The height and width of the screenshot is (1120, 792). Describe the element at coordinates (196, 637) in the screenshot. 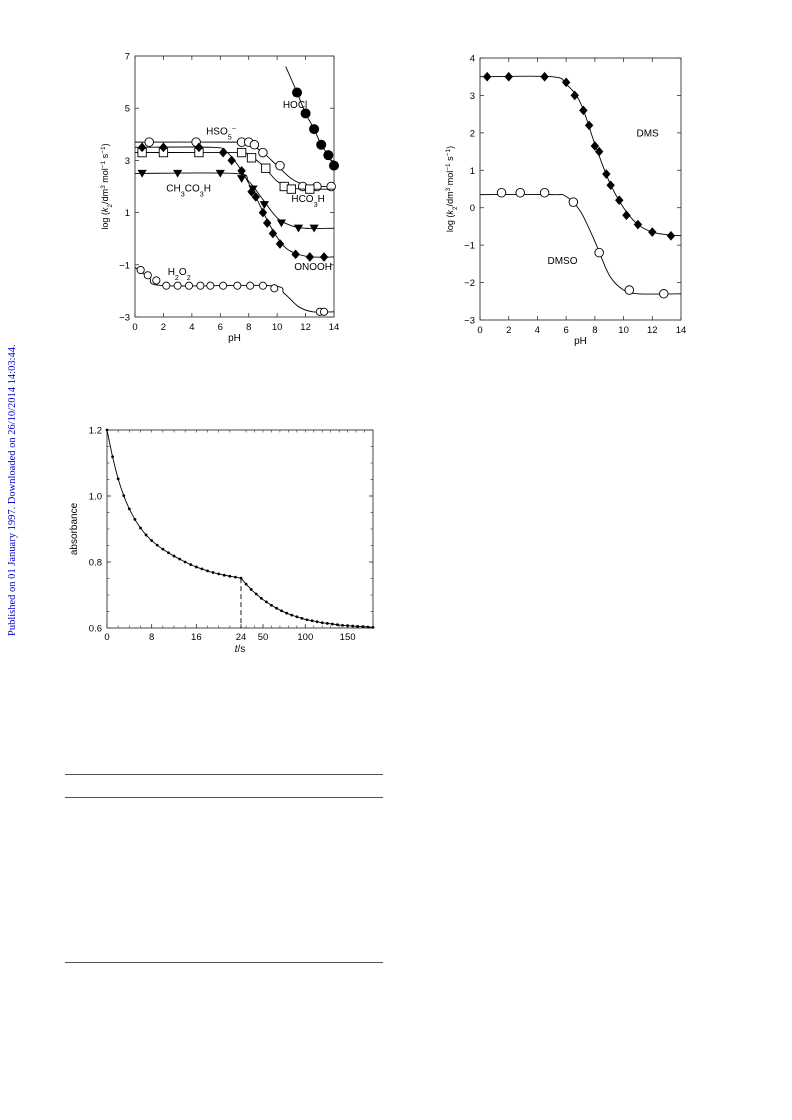

I see `x-tick-label: 16` at that location.